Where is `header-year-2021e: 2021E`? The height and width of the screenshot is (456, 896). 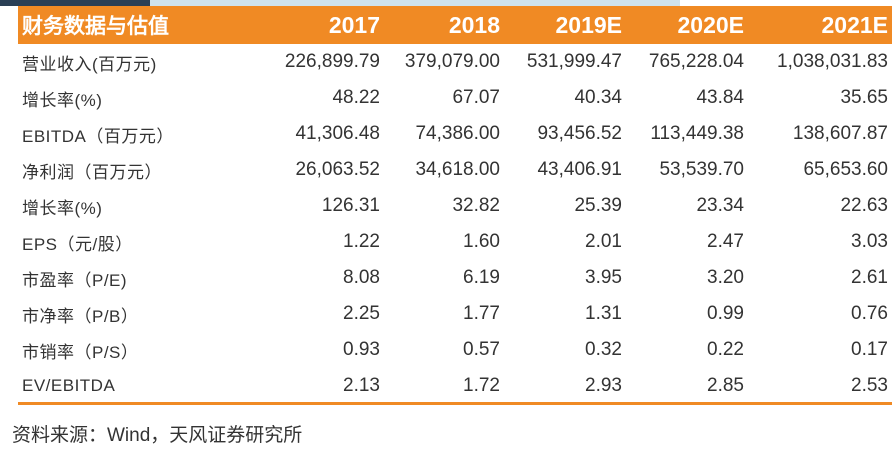 header-year-2021e: 2021E is located at coordinates (854, 24).